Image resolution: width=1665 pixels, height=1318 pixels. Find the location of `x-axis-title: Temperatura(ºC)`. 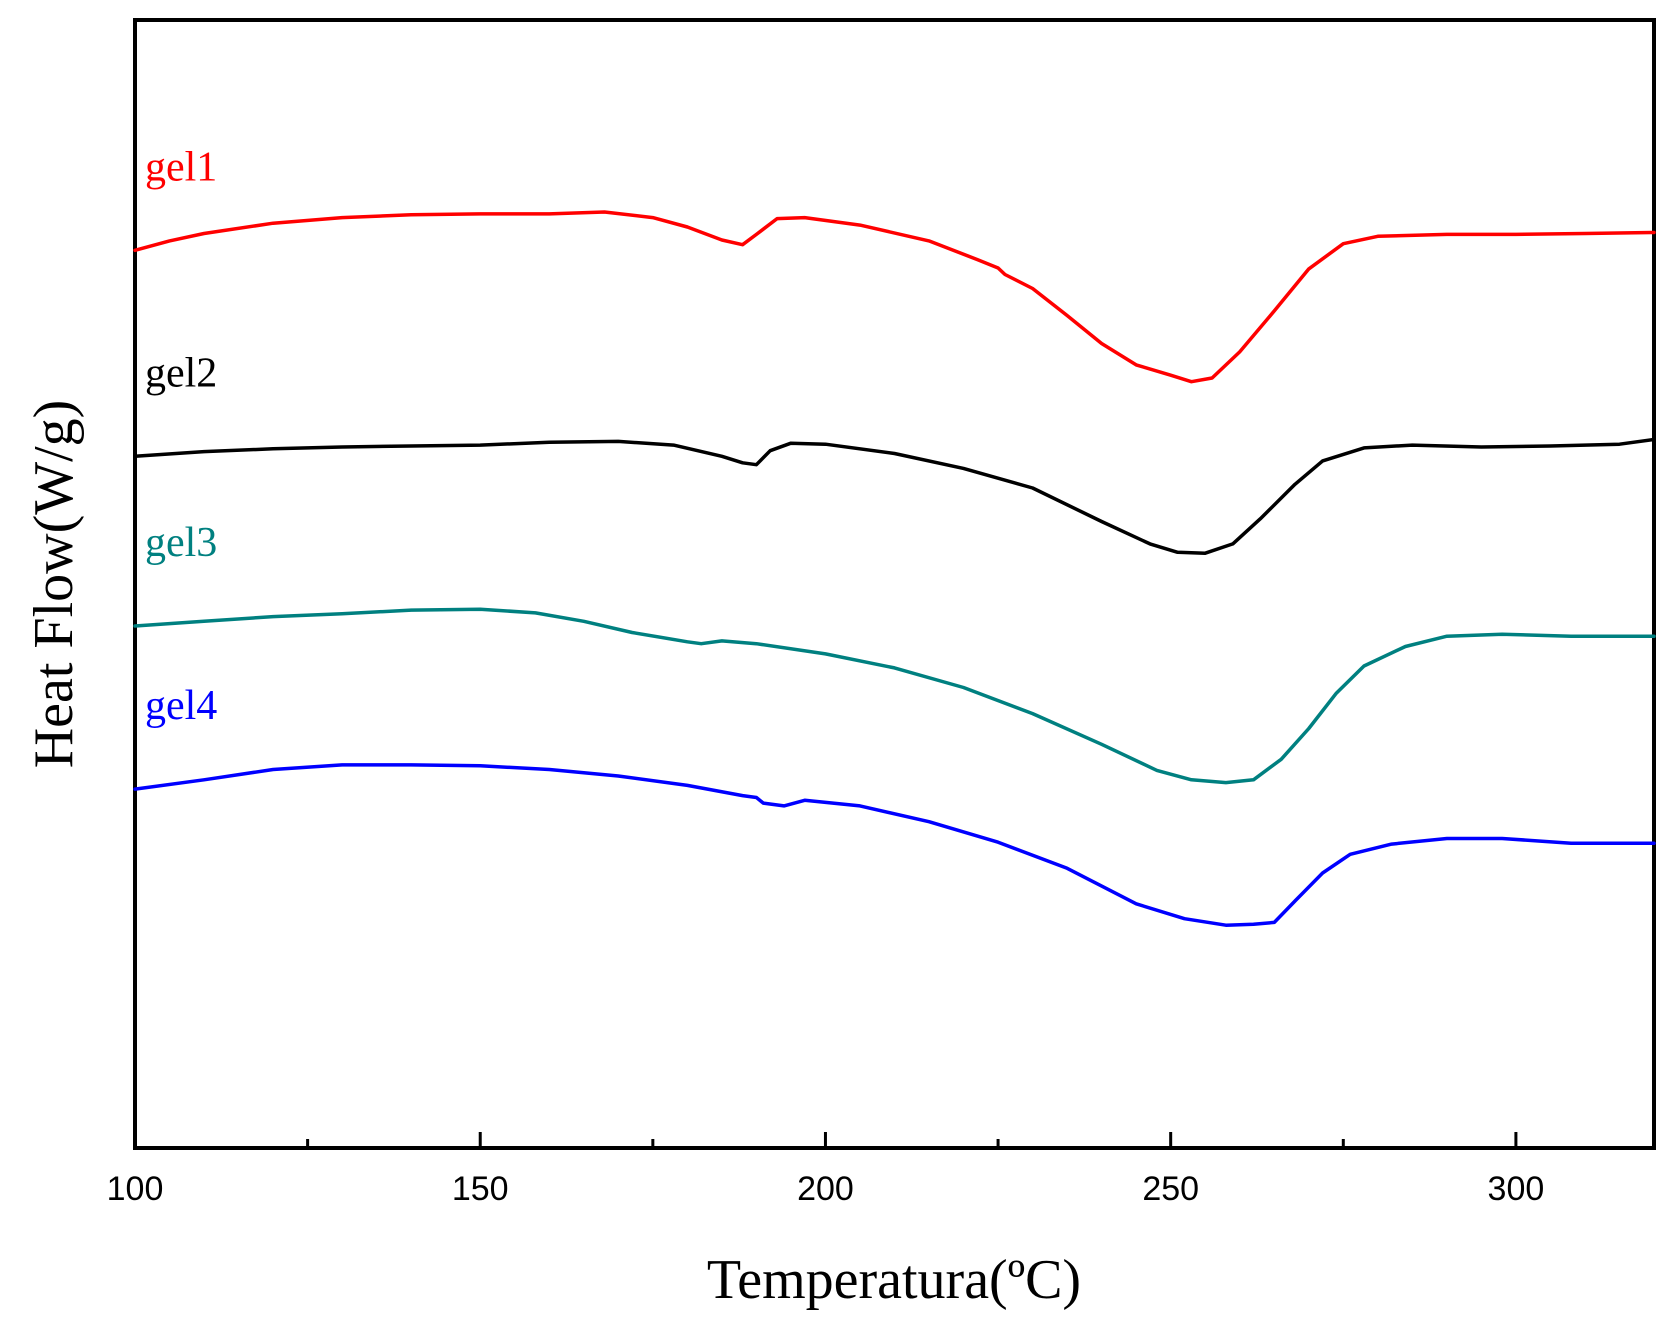

x-axis-title: Temperatura(ºC) is located at coordinates (894, 1280).